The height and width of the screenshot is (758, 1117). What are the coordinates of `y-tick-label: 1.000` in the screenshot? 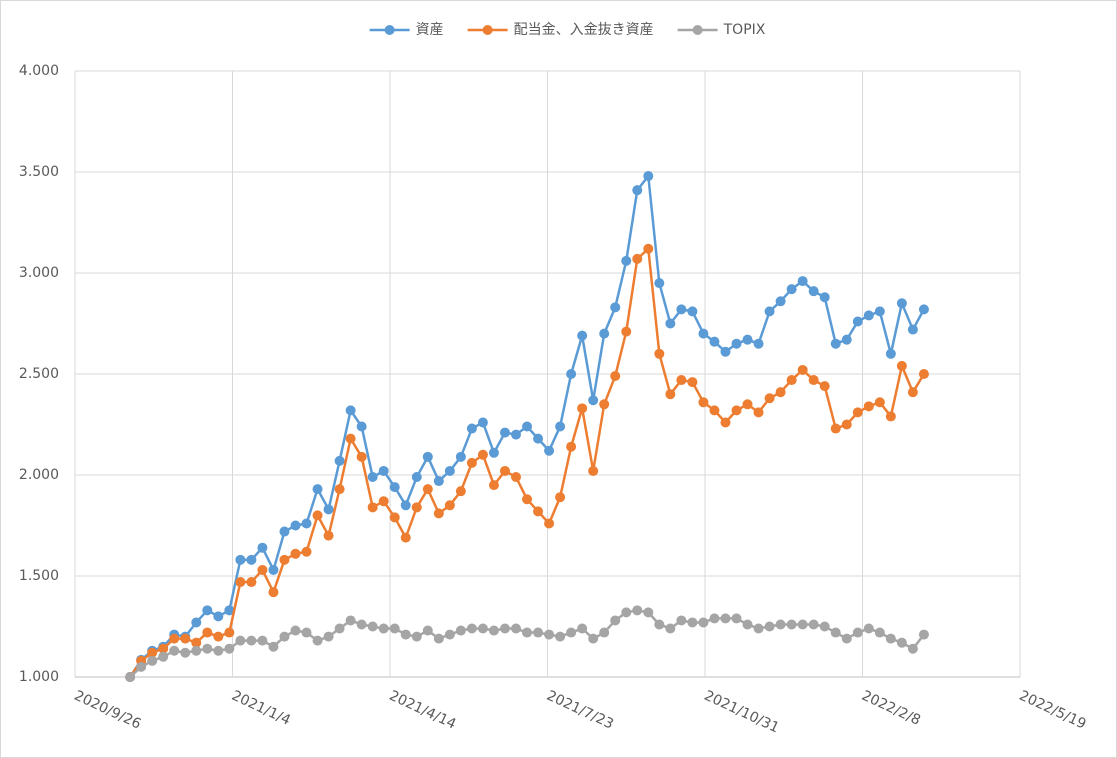 It's located at (39, 677).